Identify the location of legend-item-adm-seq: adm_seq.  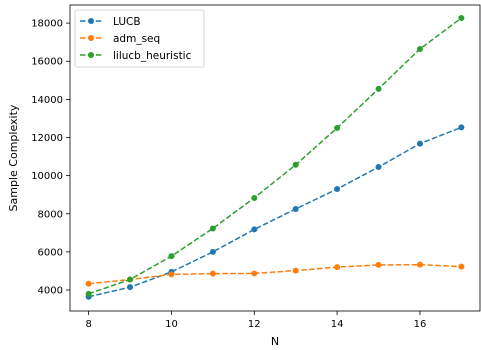
(120, 39).